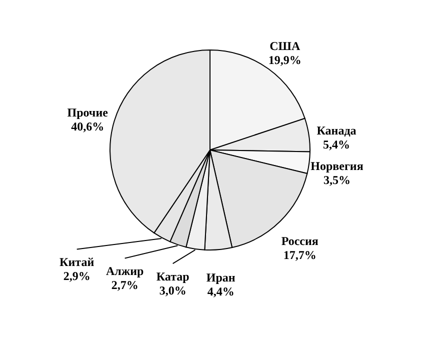  I want to click on slice-label: Китай, so click(77, 262).